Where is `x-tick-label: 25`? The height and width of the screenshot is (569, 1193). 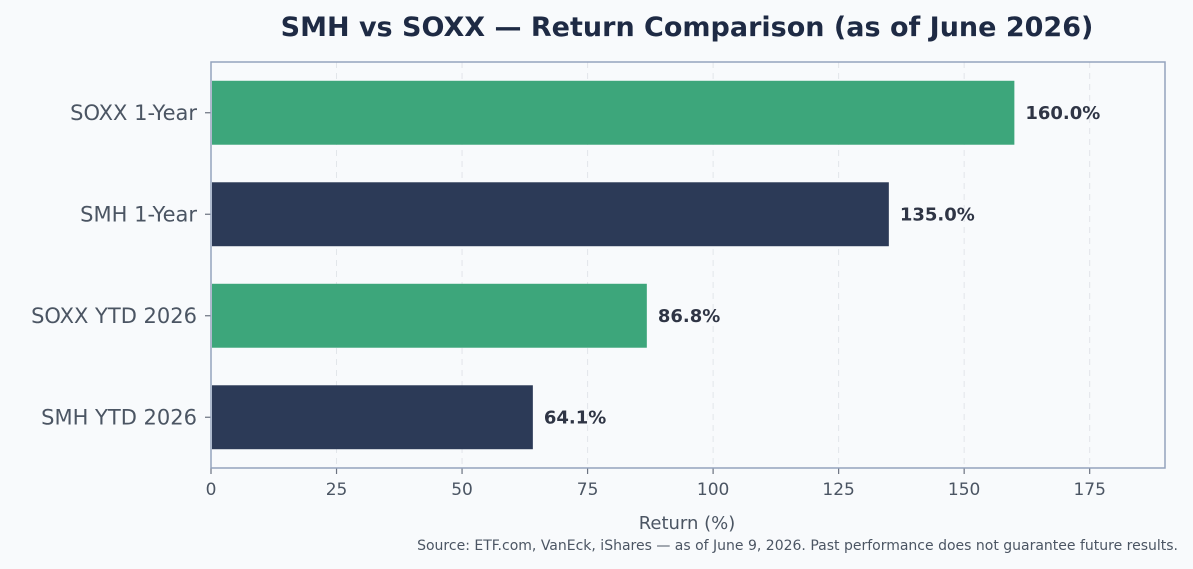
x-tick-label: 25 is located at coordinates (337, 490).